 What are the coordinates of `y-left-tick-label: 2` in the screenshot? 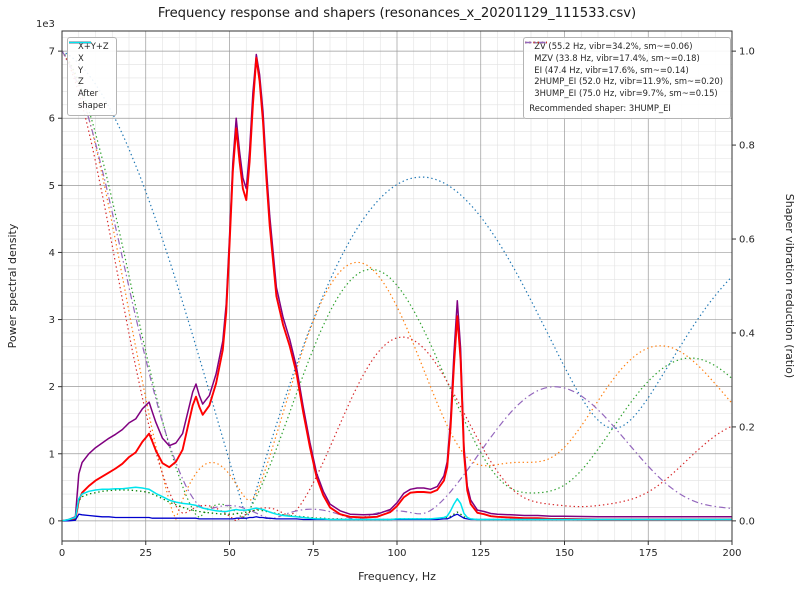 It's located at (52, 387).